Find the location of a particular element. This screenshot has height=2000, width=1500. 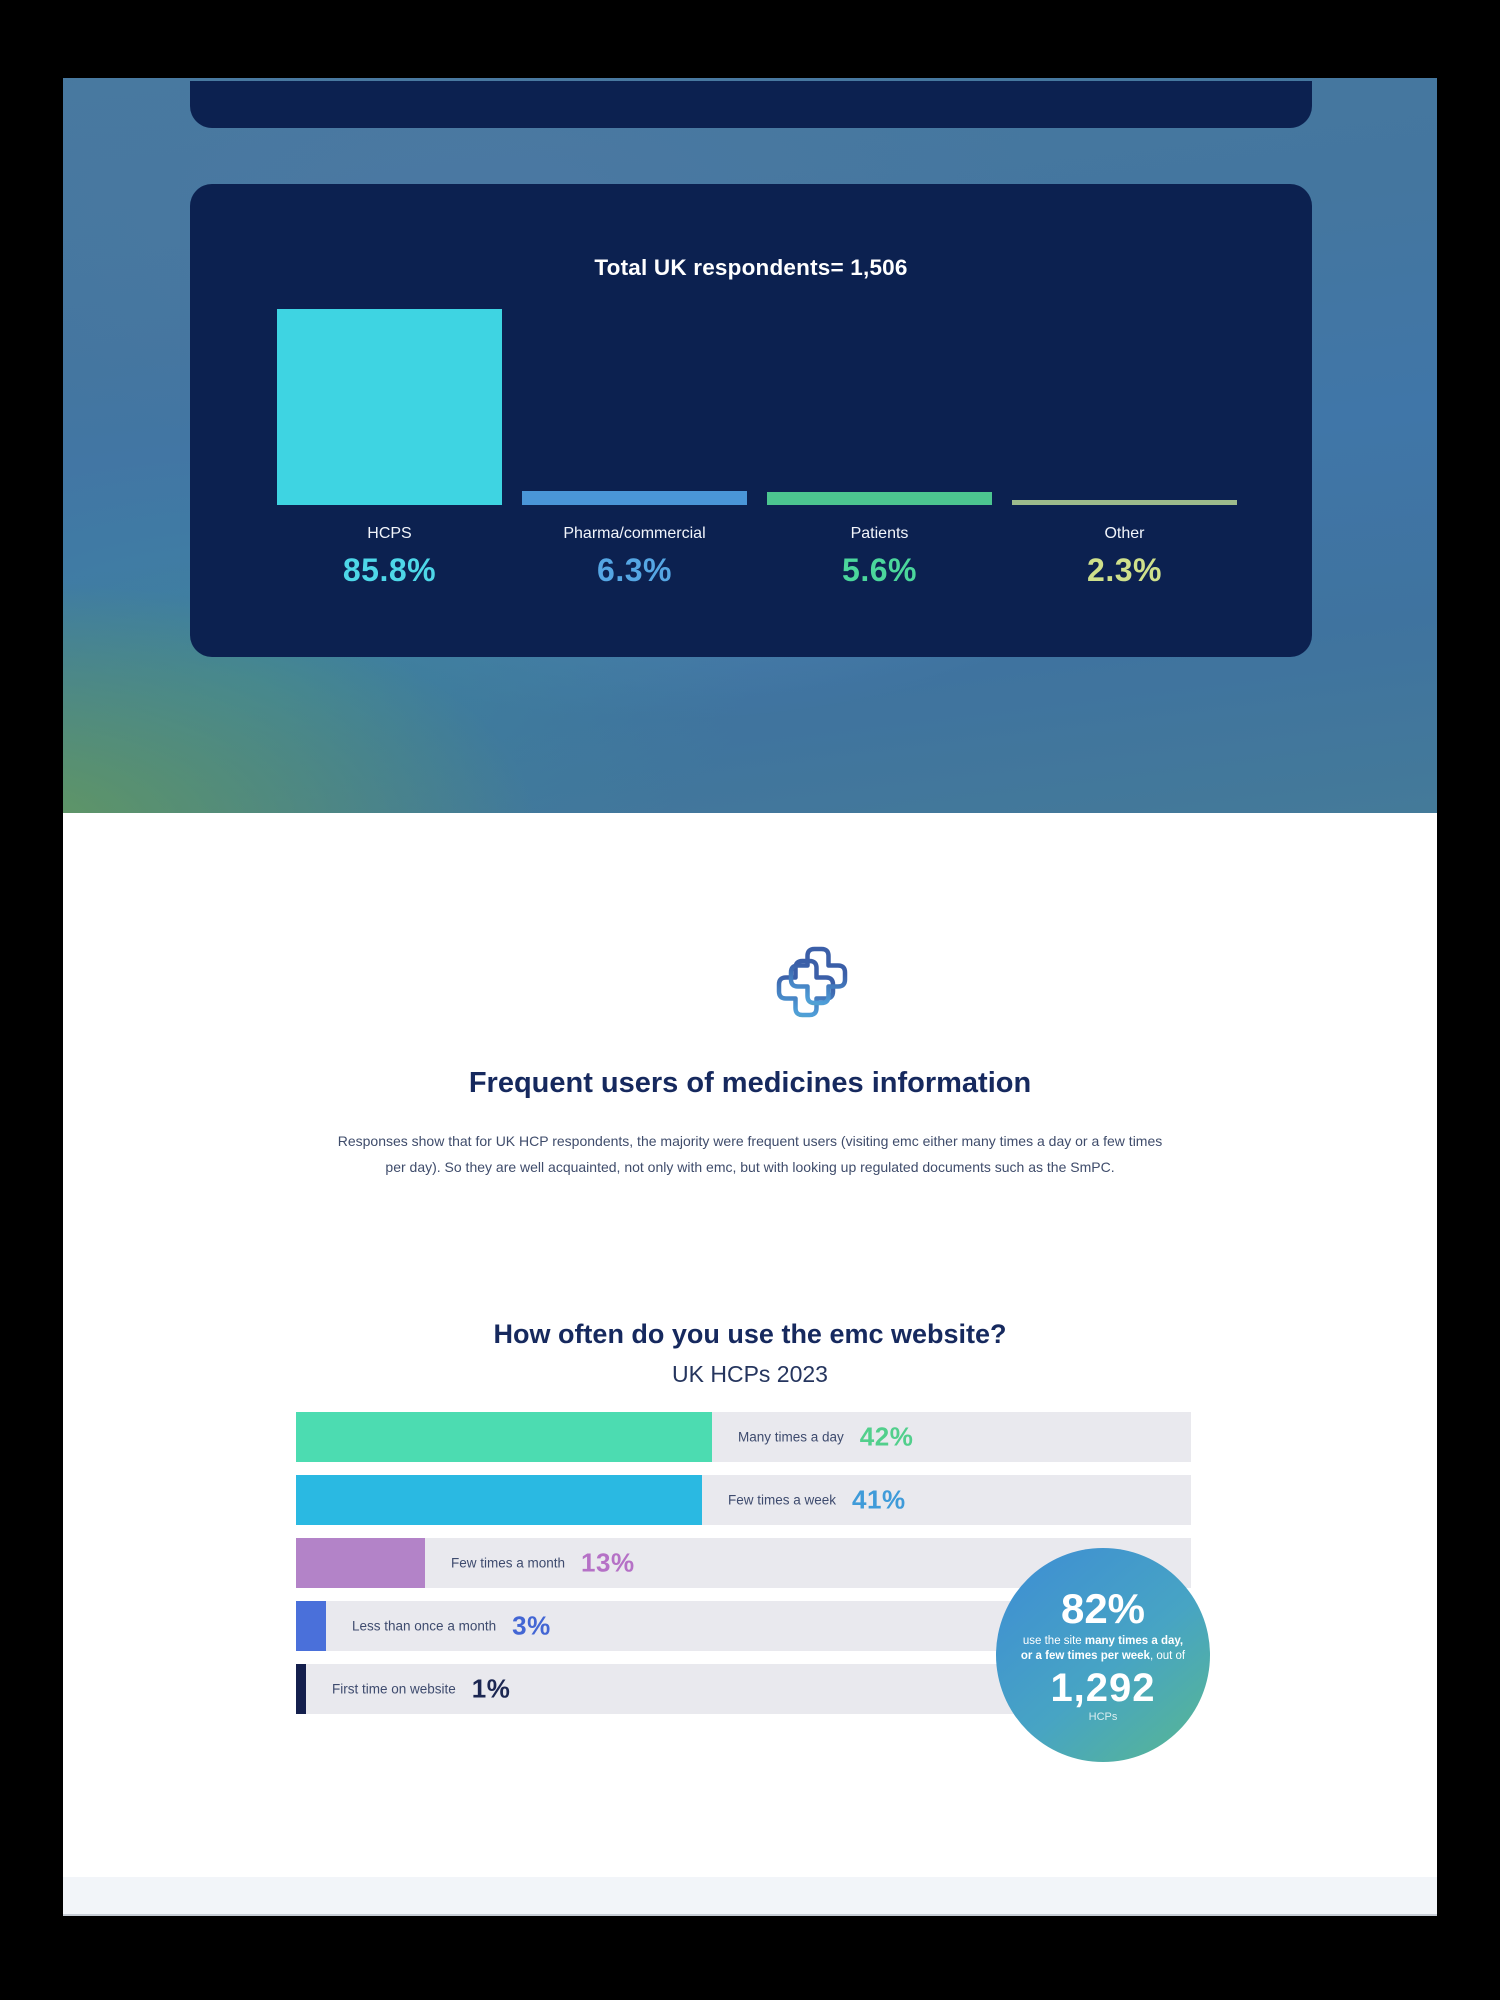

bar-pharma-commercial is located at coordinates (634, 498).